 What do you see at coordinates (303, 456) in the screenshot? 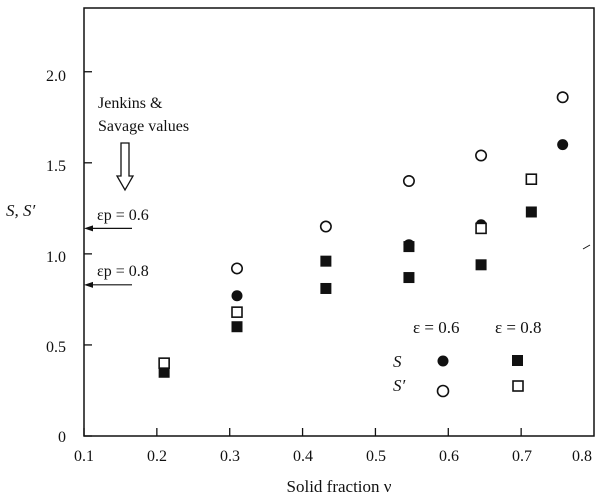
I see `x-tick-label-3: 0.4` at bounding box center [303, 456].